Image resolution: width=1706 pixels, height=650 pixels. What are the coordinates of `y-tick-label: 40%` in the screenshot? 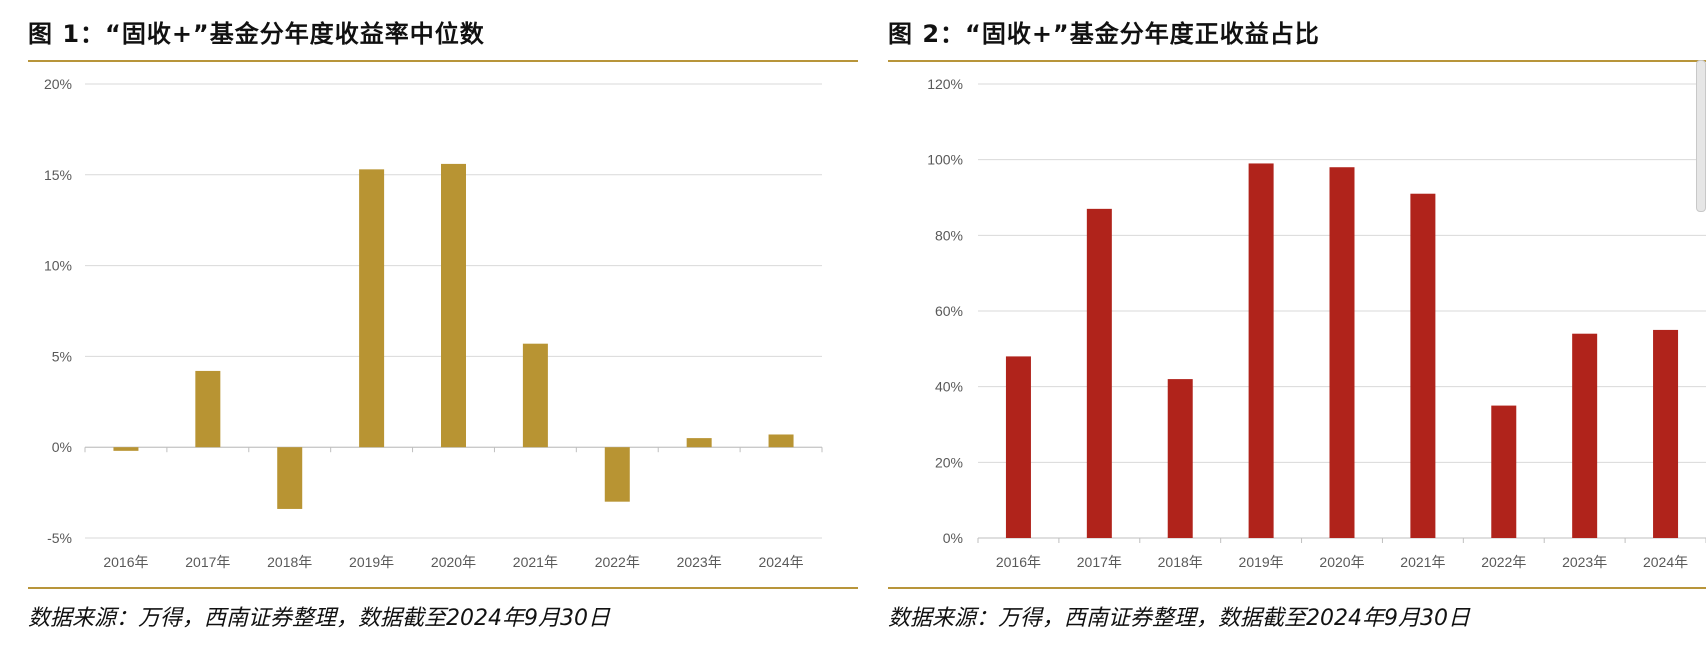 It's located at (949, 387).